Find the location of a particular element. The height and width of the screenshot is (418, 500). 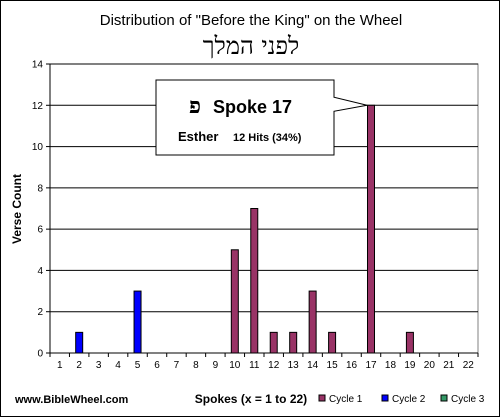

callout-hebrew-letter: פ is located at coordinates (195, 106).